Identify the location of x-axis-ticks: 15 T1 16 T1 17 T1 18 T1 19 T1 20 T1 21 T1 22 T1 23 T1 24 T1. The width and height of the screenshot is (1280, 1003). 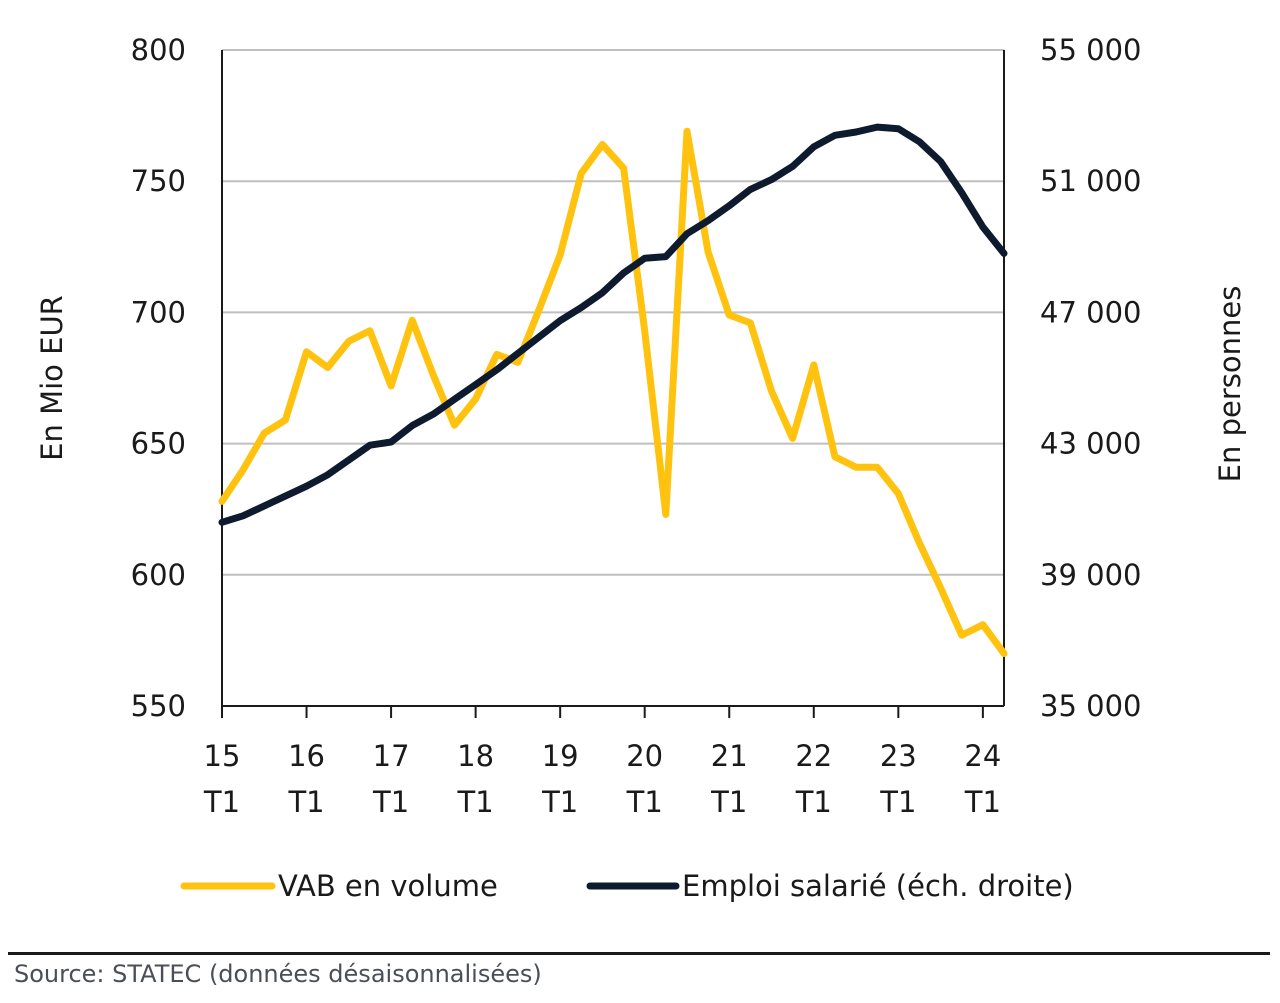
(602, 762).